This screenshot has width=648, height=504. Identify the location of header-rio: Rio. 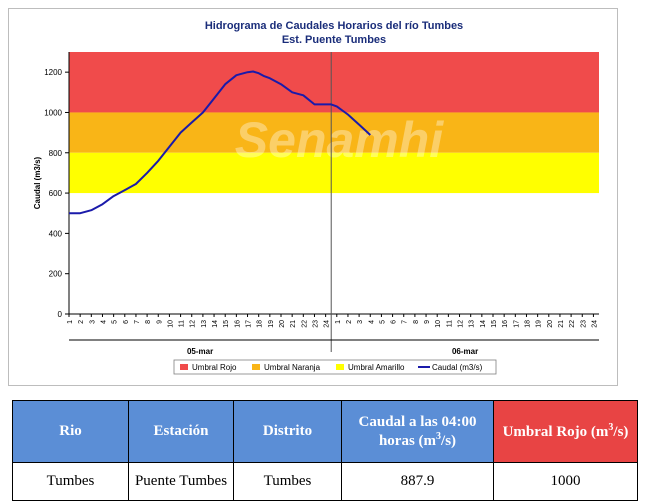
(70, 431).